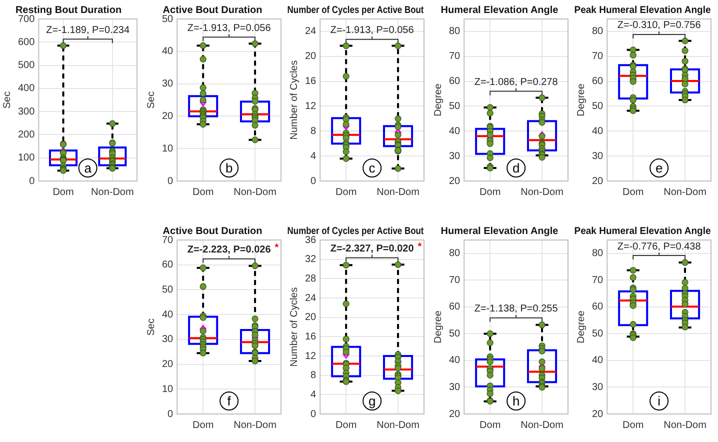 This screenshot has width=718, height=442. I want to click on y-tick-label: 4, so click(313, 156).